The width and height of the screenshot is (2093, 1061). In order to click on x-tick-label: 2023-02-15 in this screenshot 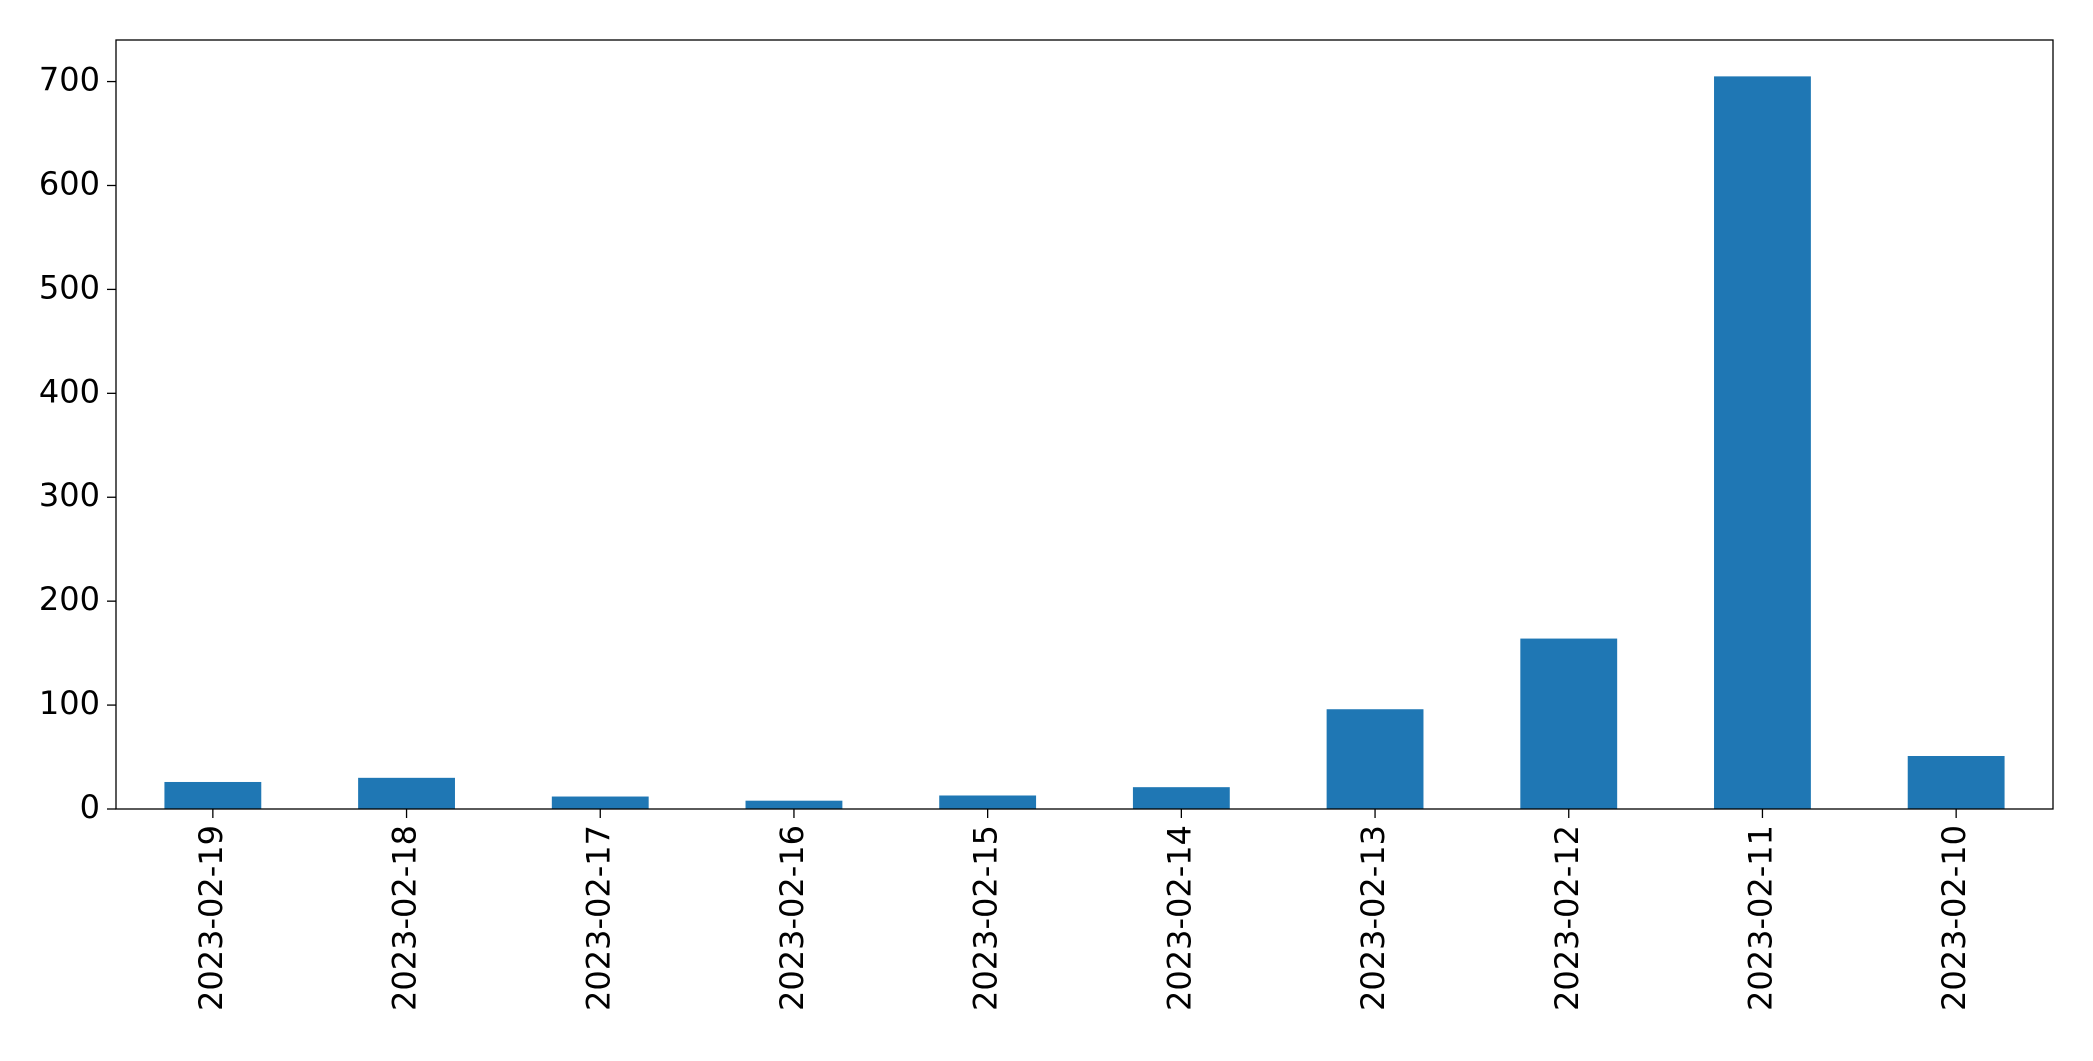, I will do `click(986, 918)`.